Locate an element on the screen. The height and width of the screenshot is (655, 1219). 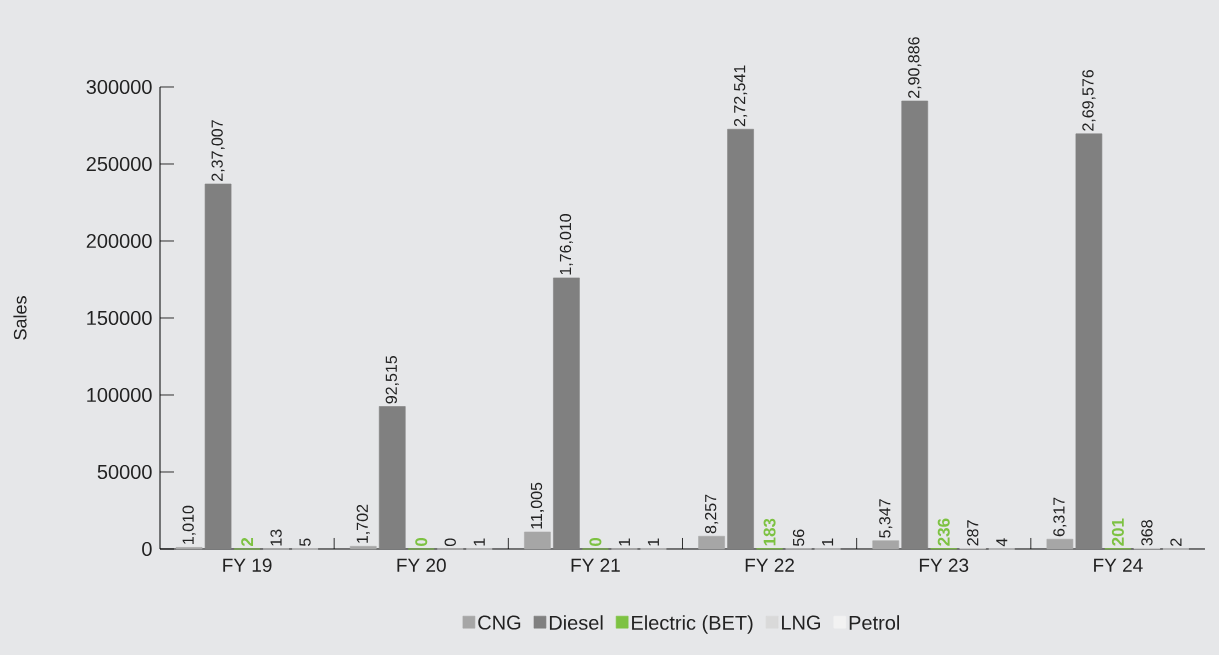
y-tick-label: 0 is located at coordinates (147, 549).